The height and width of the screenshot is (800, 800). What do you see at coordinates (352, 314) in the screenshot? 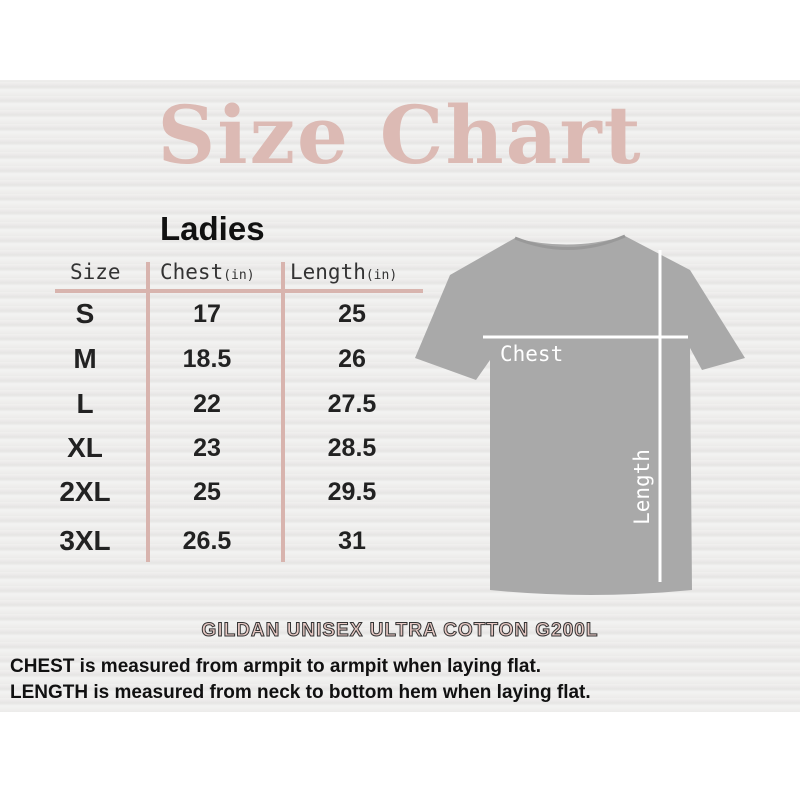
I see `cell-length: 25` at bounding box center [352, 314].